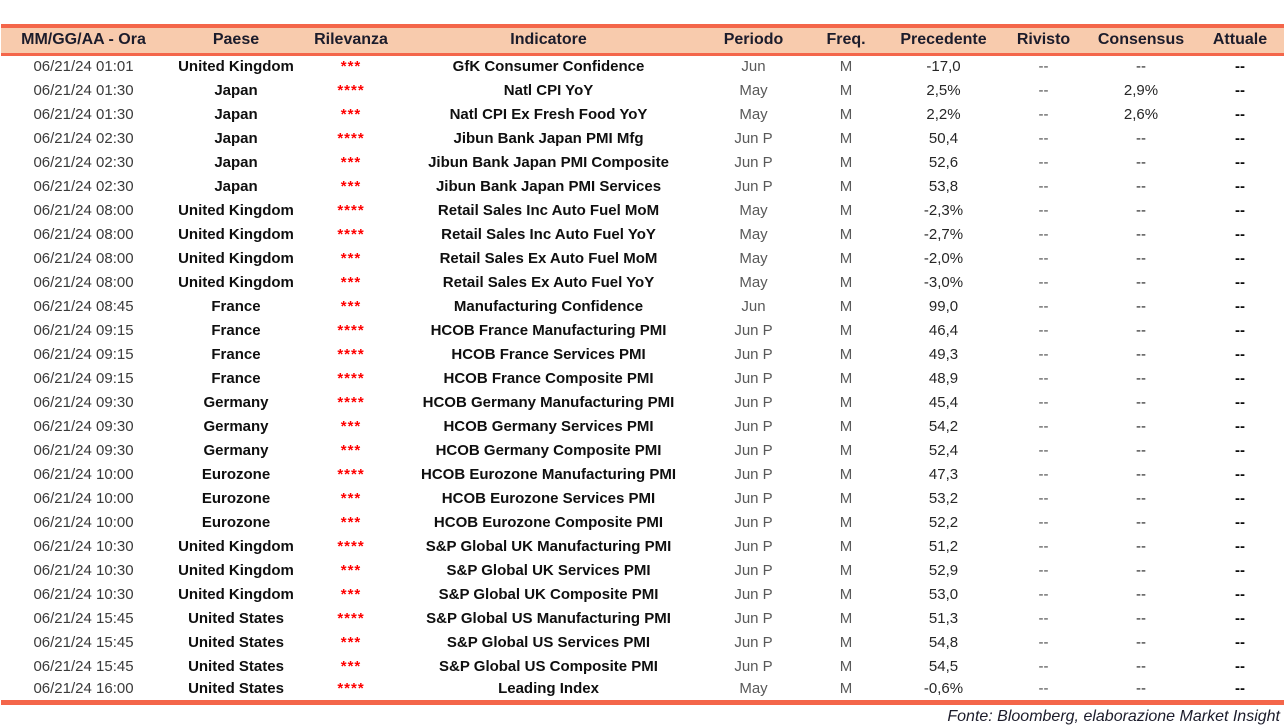 The image size is (1285, 727). I want to click on column-header-consensus: Consensus, so click(1141, 40).